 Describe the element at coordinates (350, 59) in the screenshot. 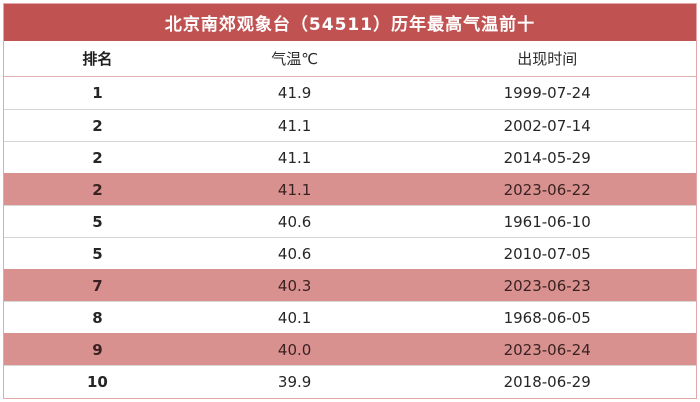

I see `column-header-row: 排名 气温℃ 出现时间` at that location.